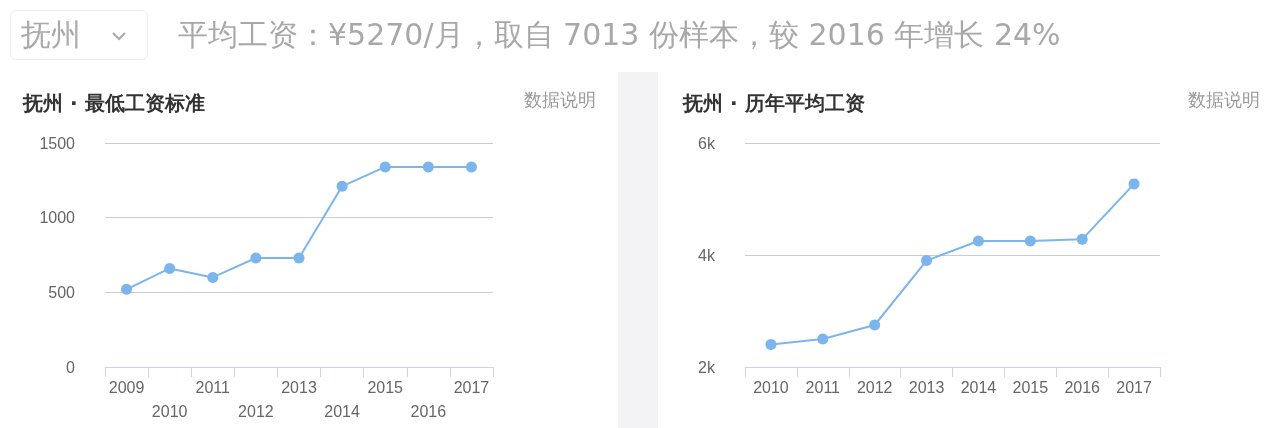 The image size is (1280, 428). What do you see at coordinates (51, 34) in the screenshot?
I see `text: 抚州` at bounding box center [51, 34].